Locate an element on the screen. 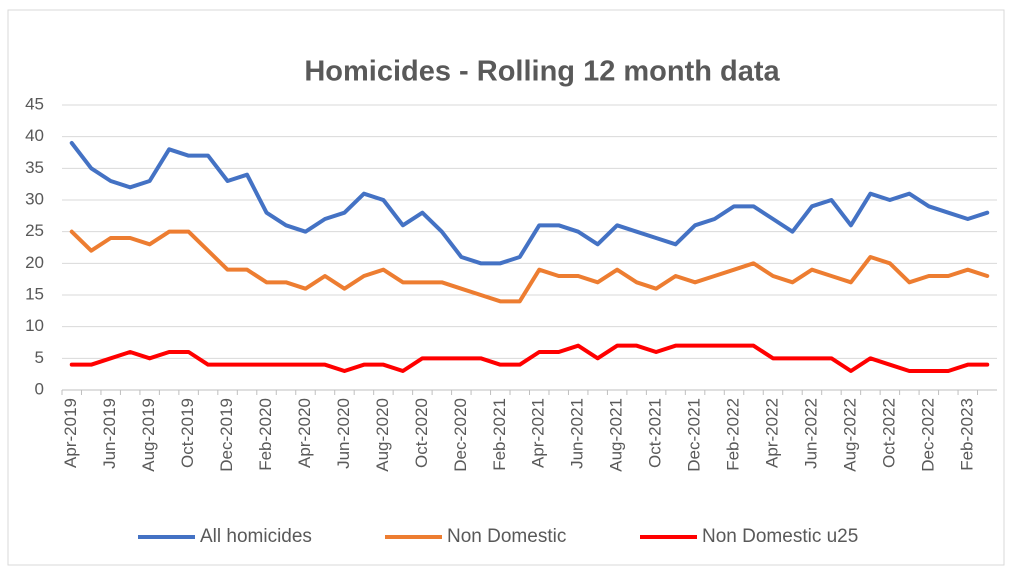  chart-title: Homicides - Rolling 12 month data is located at coordinates (542, 72).